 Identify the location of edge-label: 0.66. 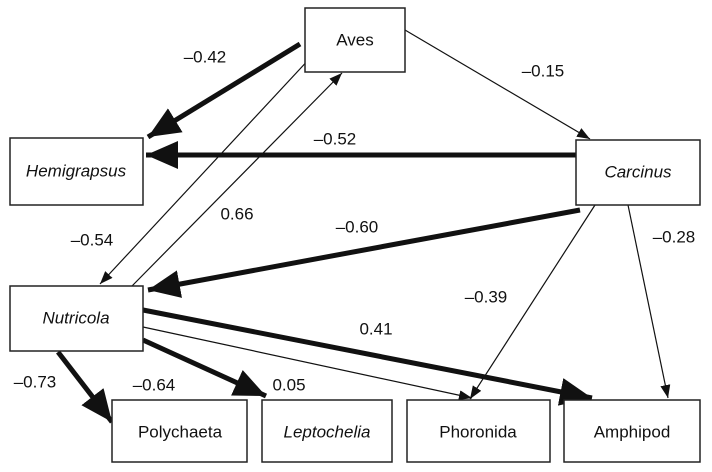
(236, 213).